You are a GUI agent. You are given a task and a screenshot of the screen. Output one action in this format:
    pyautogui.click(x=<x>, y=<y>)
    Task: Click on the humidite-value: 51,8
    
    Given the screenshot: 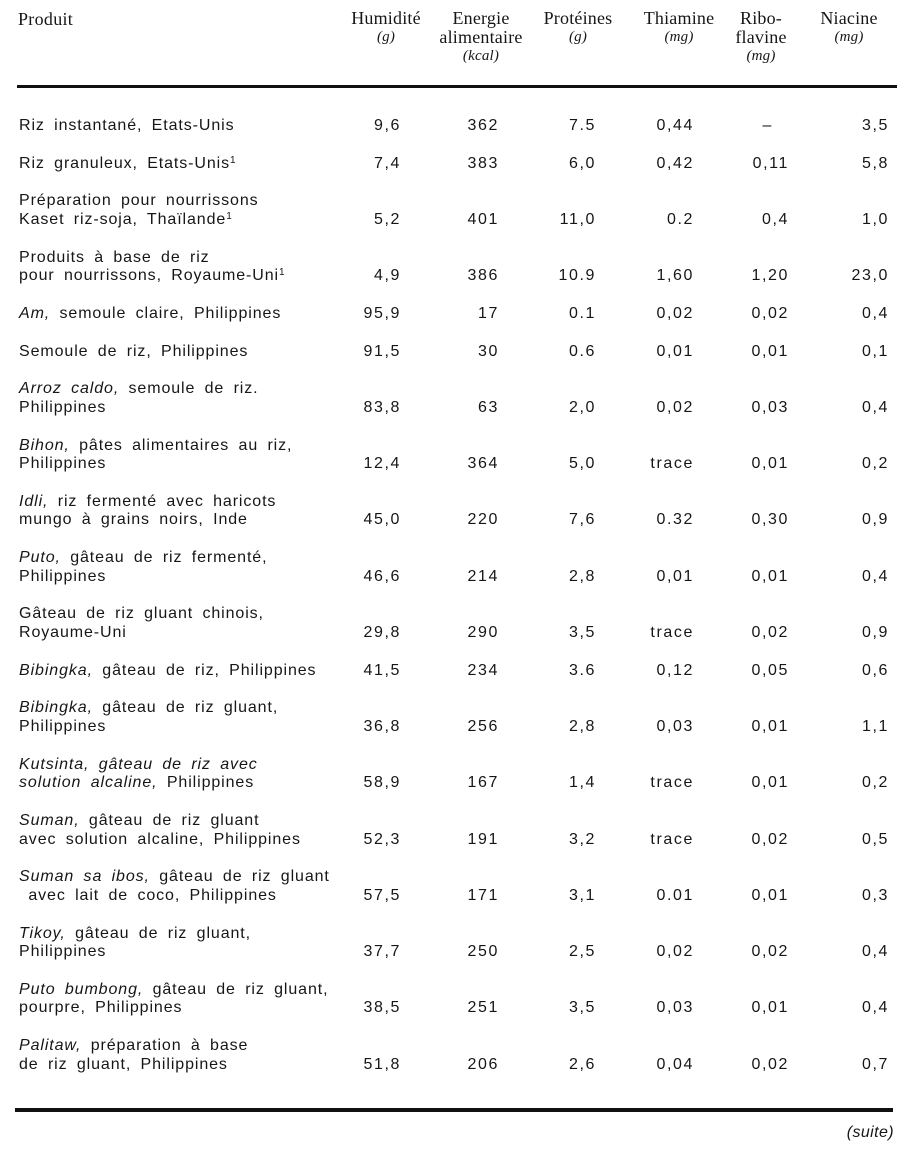 What is the action you would take?
    pyautogui.click(x=382, y=1064)
    